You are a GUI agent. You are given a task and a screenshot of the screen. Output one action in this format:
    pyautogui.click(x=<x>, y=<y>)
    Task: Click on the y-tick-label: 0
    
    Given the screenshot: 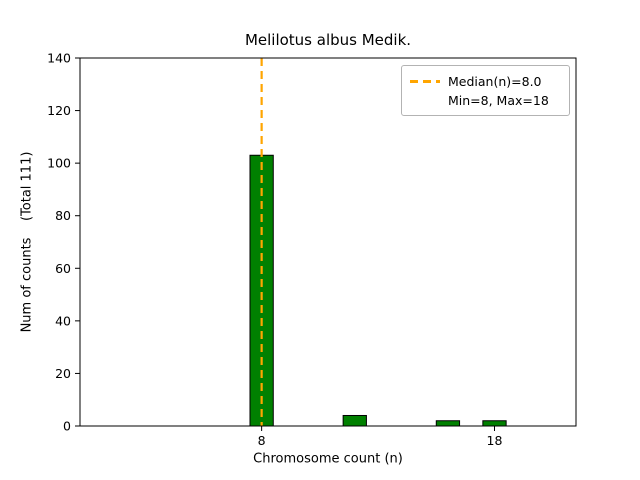 What is the action you would take?
    pyautogui.click(x=67, y=426)
    